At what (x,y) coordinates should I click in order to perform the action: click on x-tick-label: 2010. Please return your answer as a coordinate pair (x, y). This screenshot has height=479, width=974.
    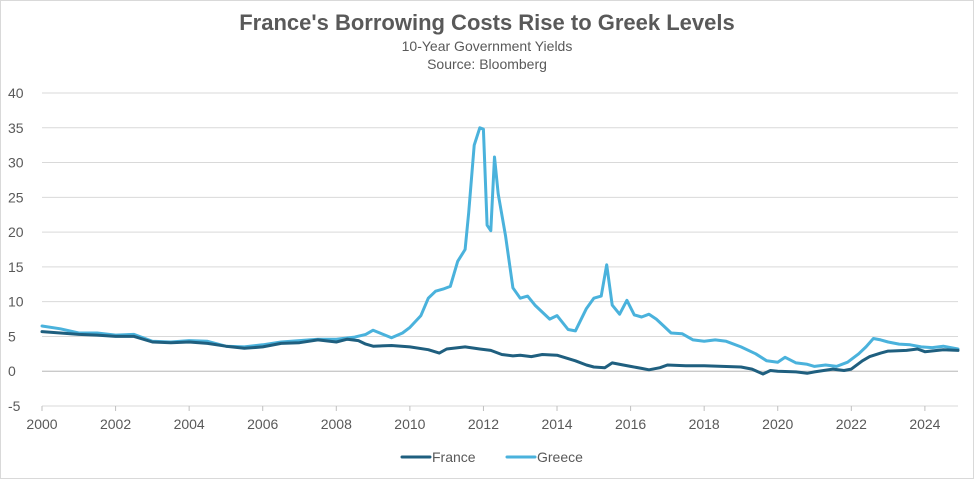
    Looking at the image, I should click on (409, 424).